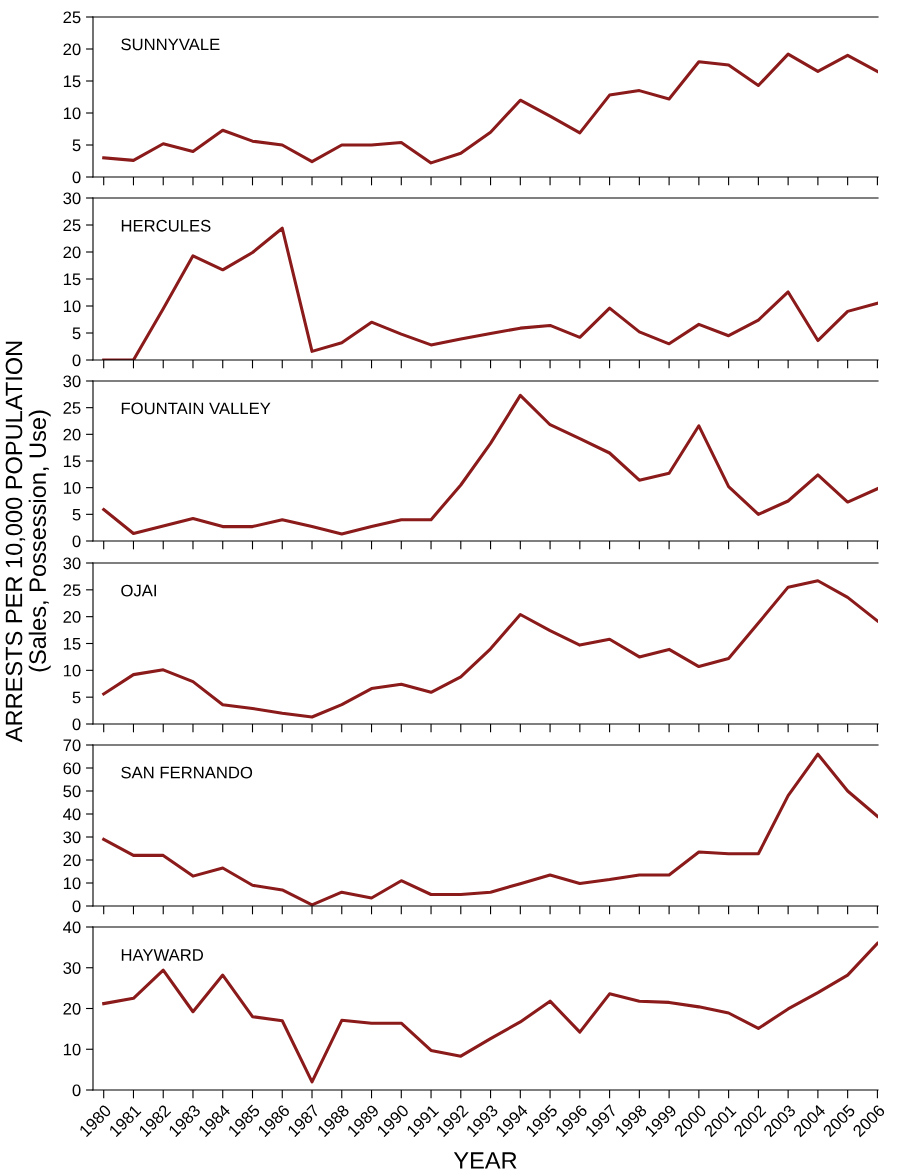 The image size is (897, 1176). I want to click on y-tick-label: 60, so click(72, 768).